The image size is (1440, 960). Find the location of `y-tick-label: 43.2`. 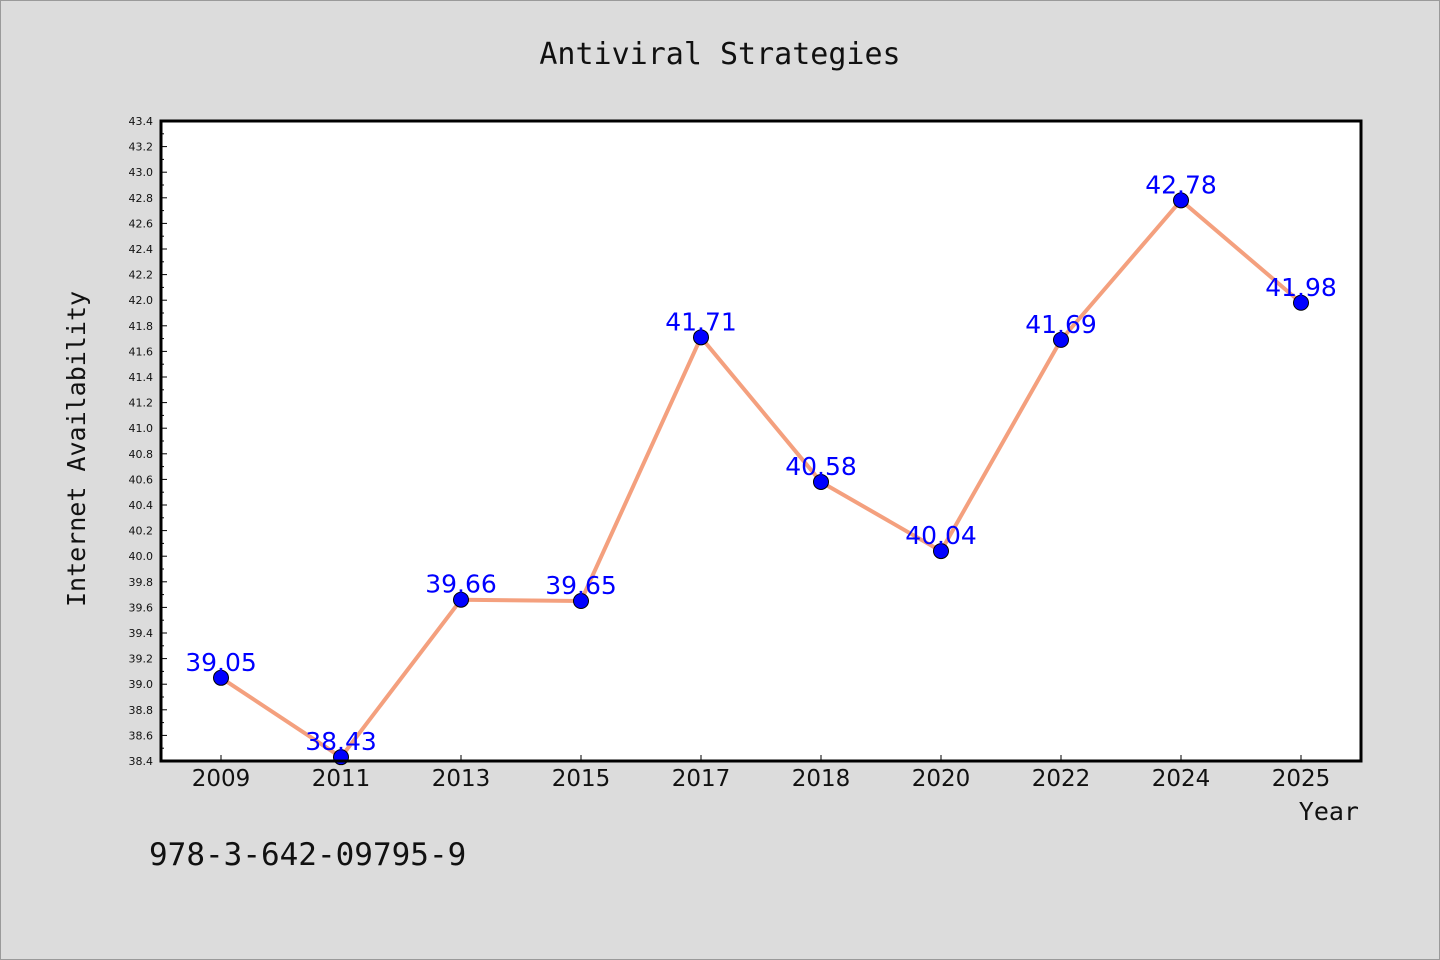

y-tick-label: 43.2 is located at coordinates (141, 147).